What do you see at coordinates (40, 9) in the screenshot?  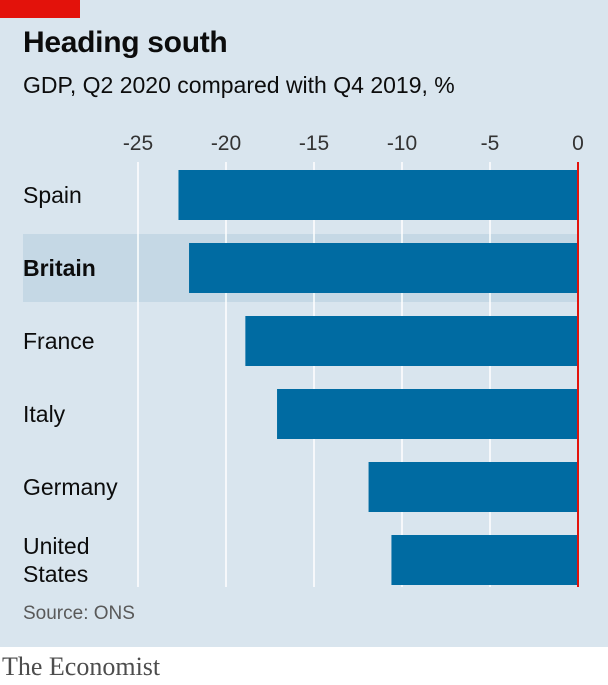 I see `brand-red-tag` at bounding box center [40, 9].